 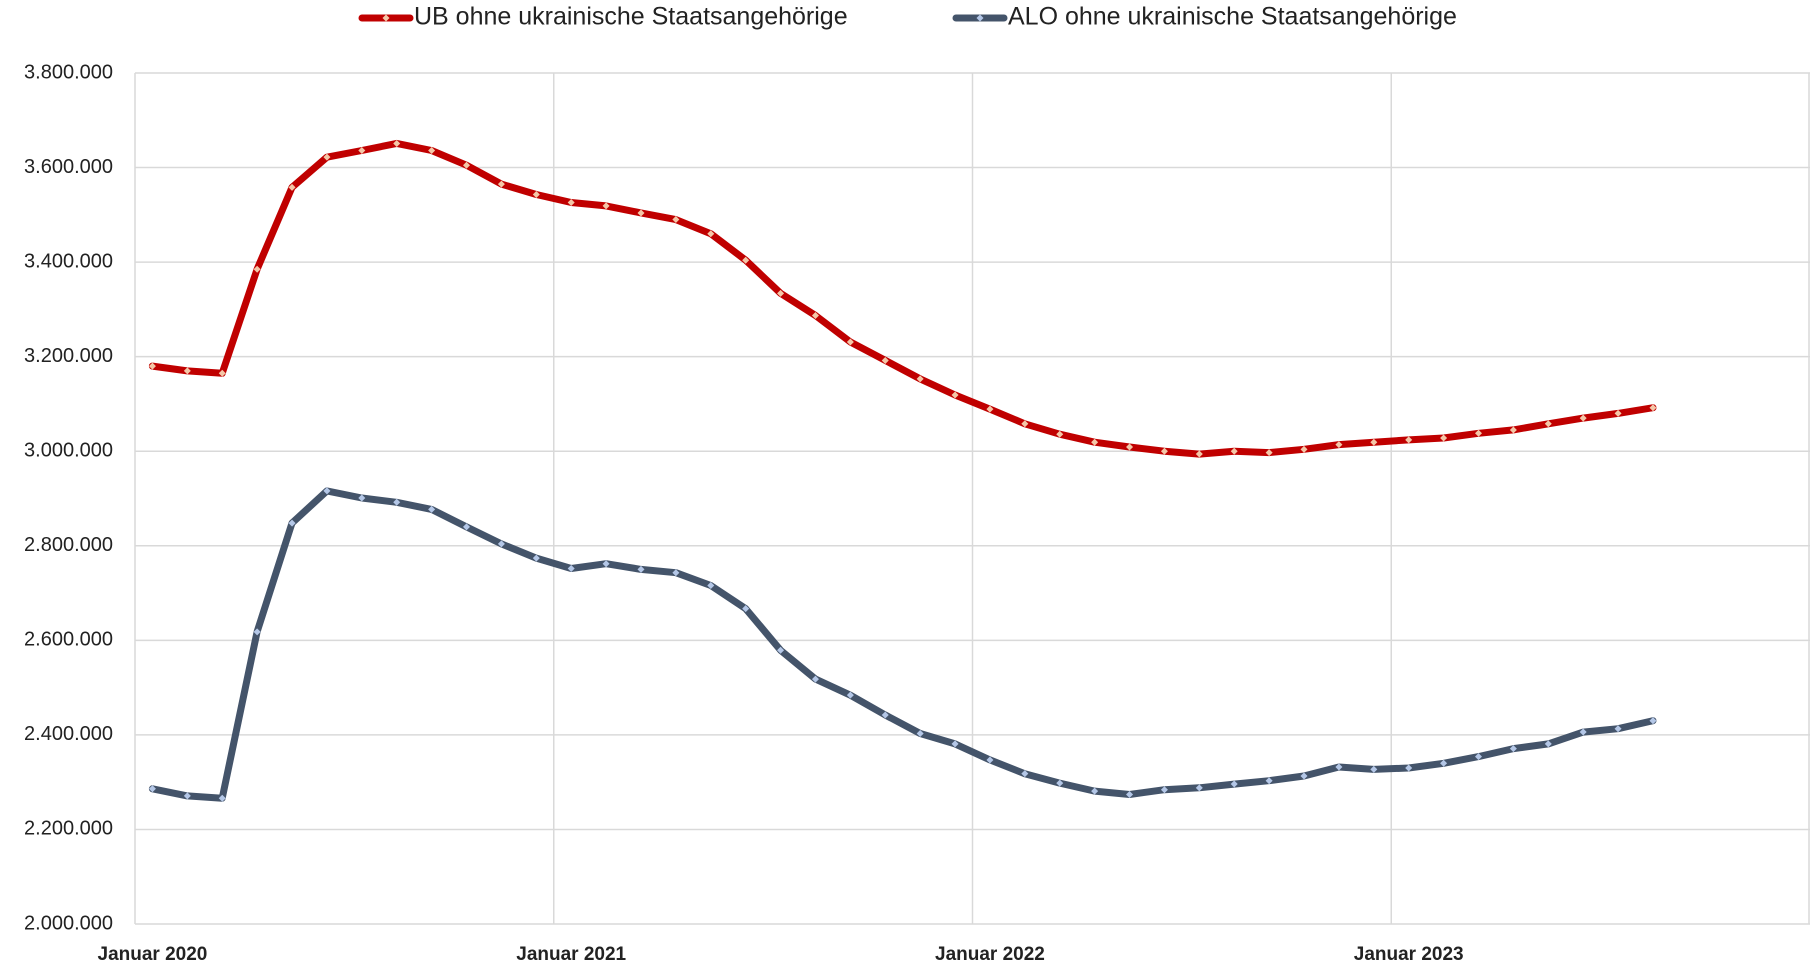 I want to click on y-tick-label: 2.000.000, so click(x=68, y=923).